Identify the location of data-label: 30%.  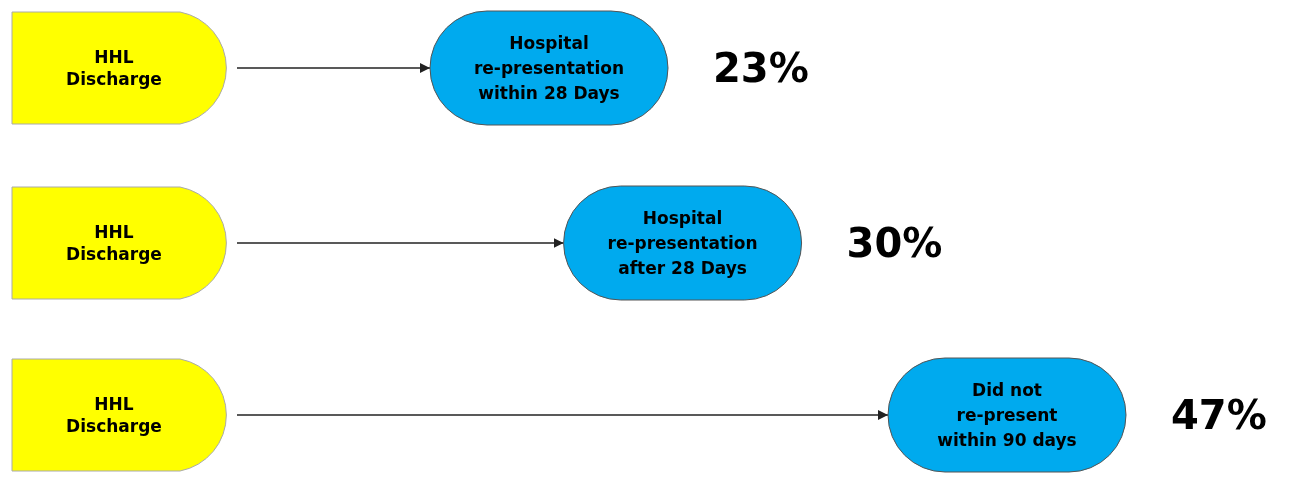
(894, 243).